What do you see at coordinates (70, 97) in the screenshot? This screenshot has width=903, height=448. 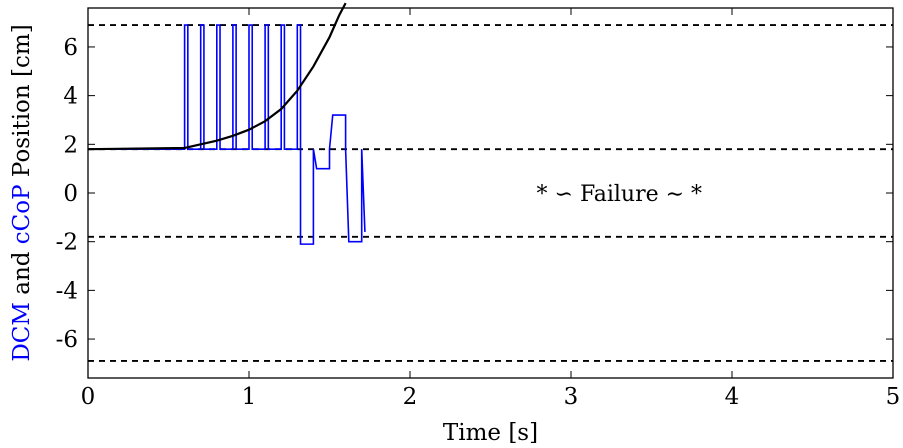 I see `y-tick-label: 4` at bounding box center [70, 97].